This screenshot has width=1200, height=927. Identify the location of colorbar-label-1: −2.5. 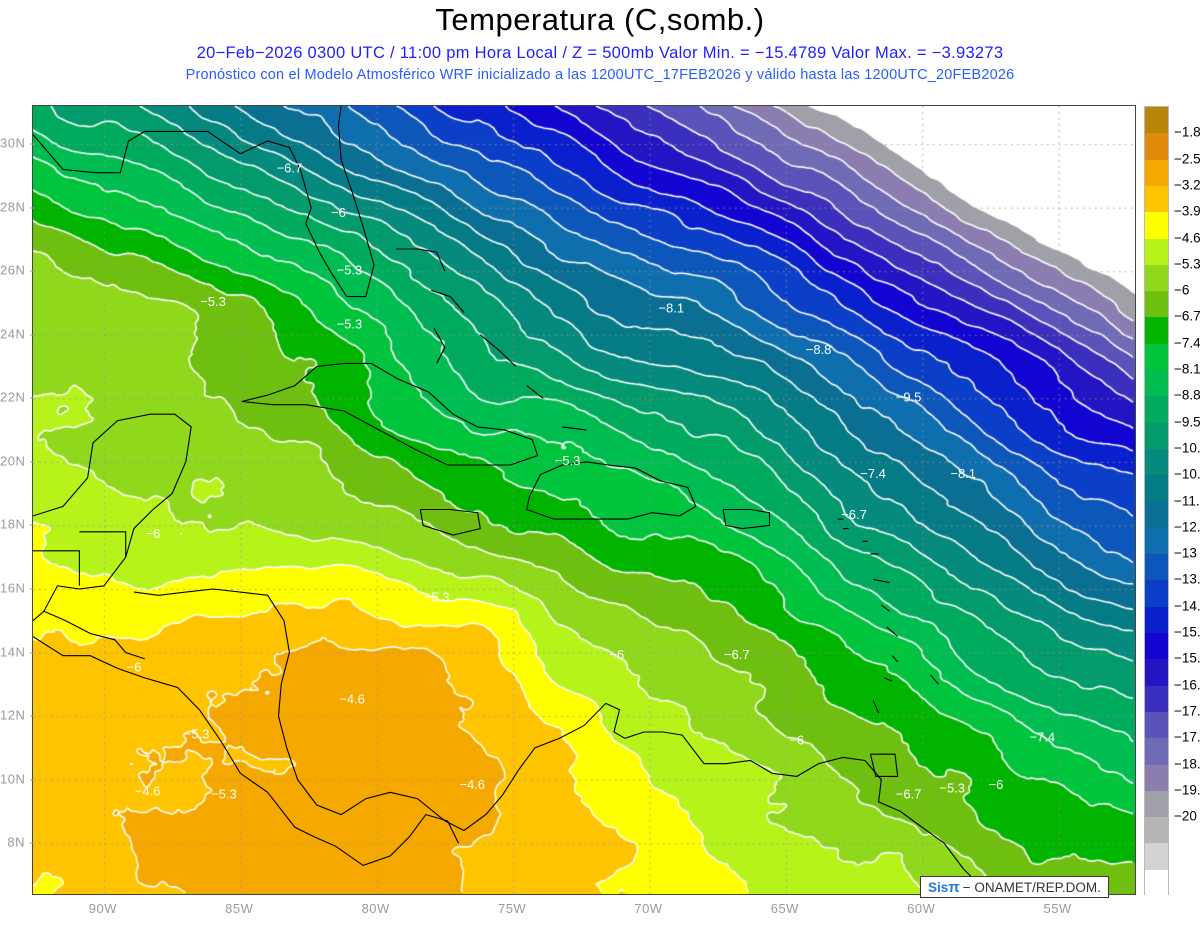
(1187, 159).